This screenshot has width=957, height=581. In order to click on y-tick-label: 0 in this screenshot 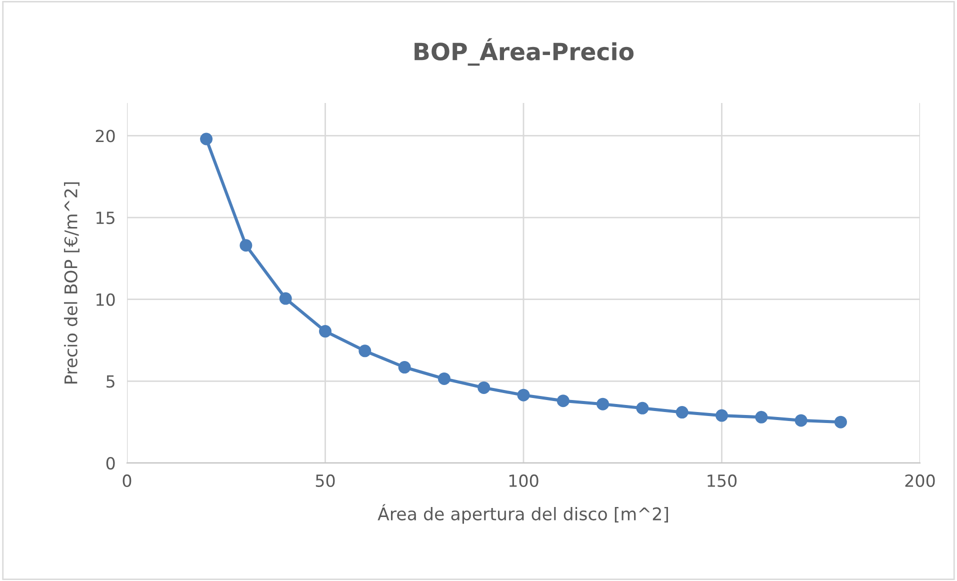, I will do `click(110, 463)`.